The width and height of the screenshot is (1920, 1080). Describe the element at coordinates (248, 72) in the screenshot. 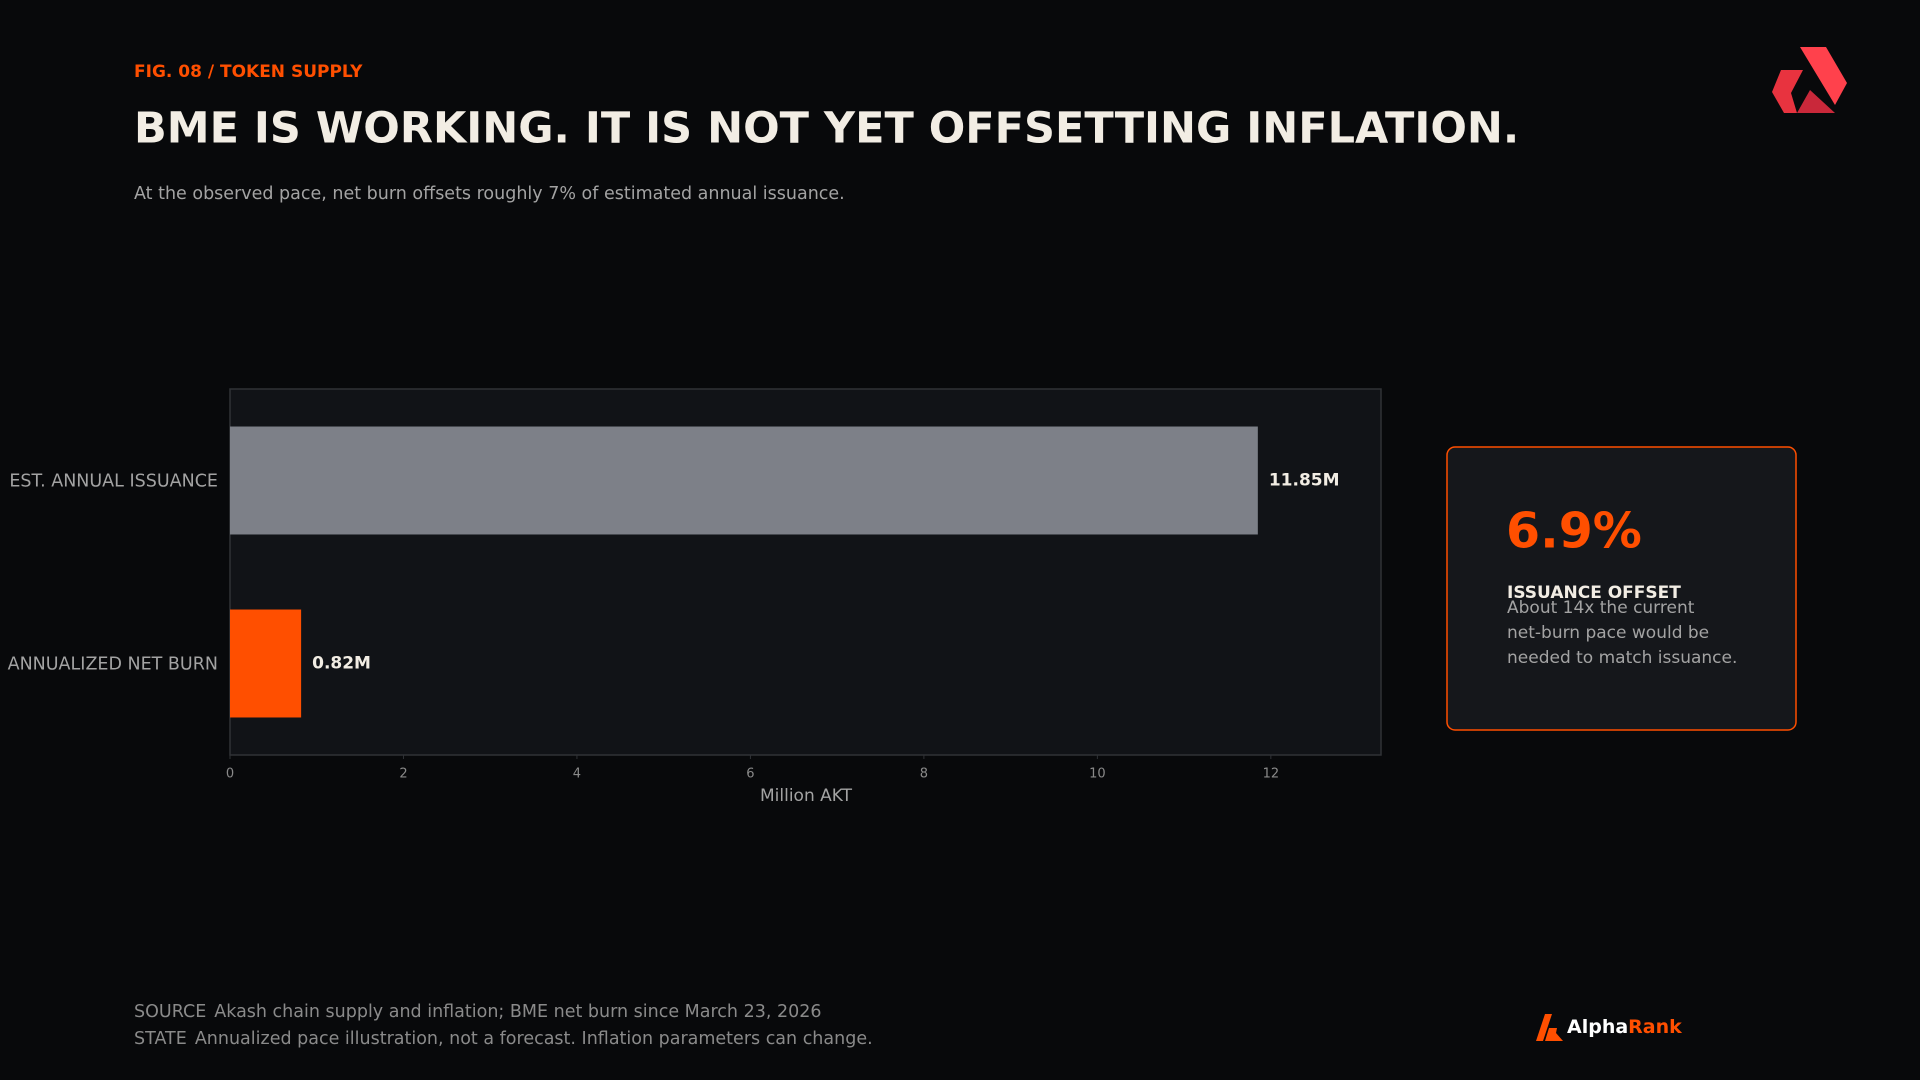

I see `figure-label: FIG. 08 / TOKEN SUPPLY` at that location.